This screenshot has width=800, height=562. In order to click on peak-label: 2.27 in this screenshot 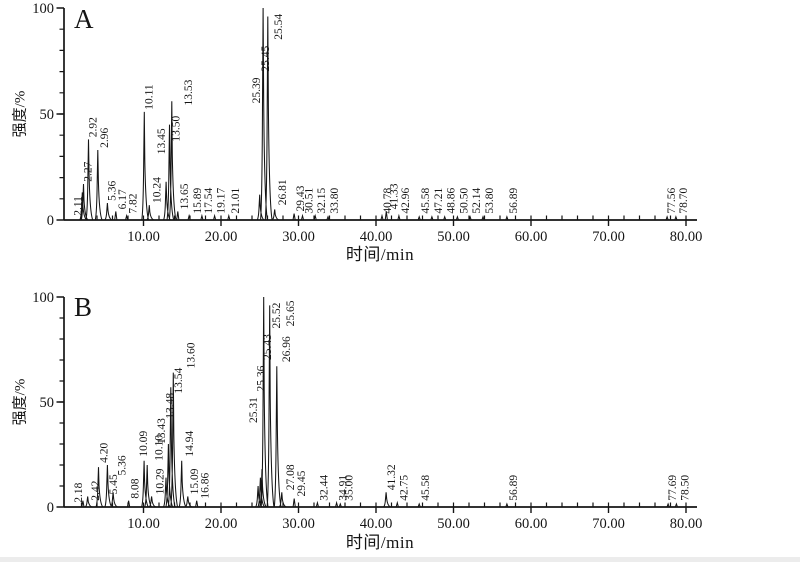, I will do `click(89, 171)`.